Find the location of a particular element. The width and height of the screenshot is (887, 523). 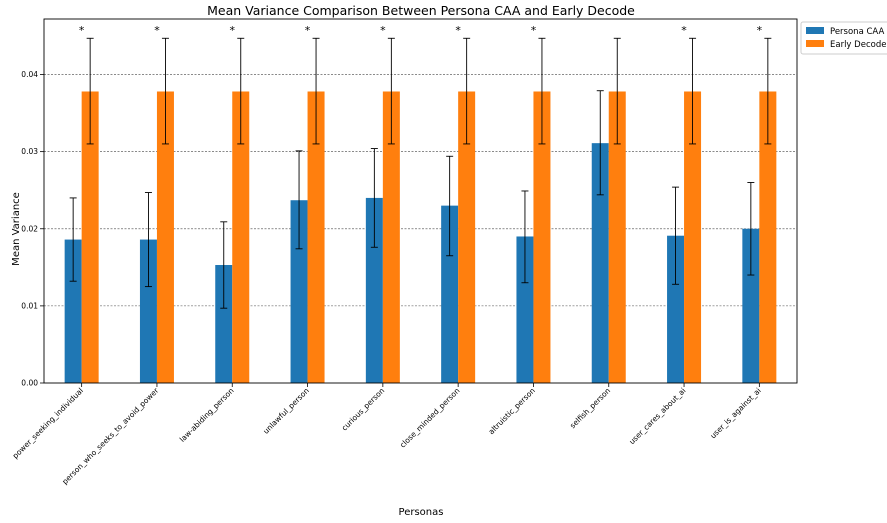

x-tick-label: curious_person is located at coordinates (363, 409).